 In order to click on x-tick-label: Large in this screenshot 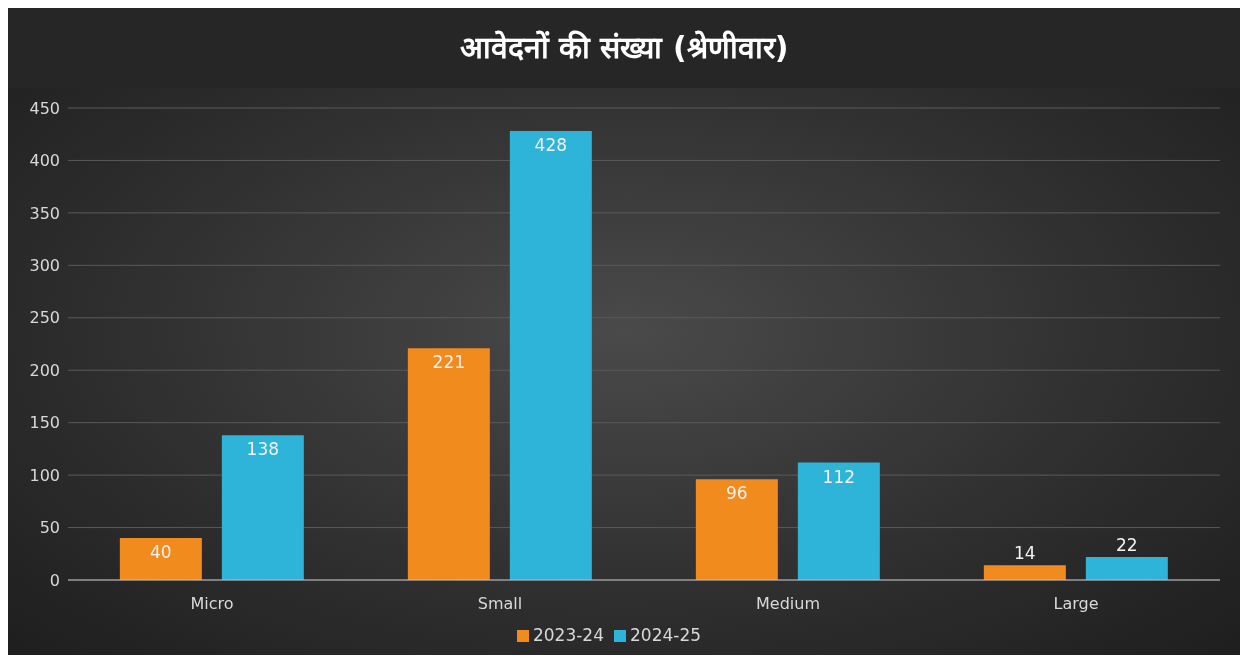, I will do `click(1076, 604)`.